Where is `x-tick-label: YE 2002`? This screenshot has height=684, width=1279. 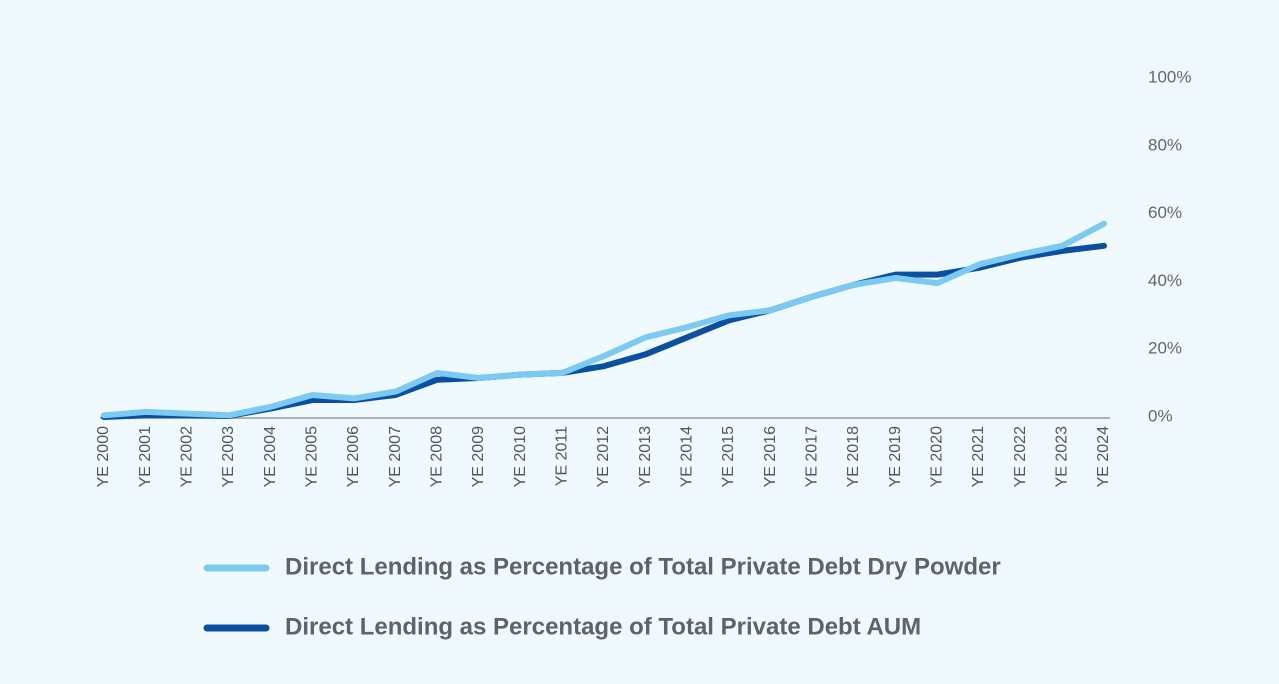
x-tick-label: YE 2002 is located at coordinates (187, 456).